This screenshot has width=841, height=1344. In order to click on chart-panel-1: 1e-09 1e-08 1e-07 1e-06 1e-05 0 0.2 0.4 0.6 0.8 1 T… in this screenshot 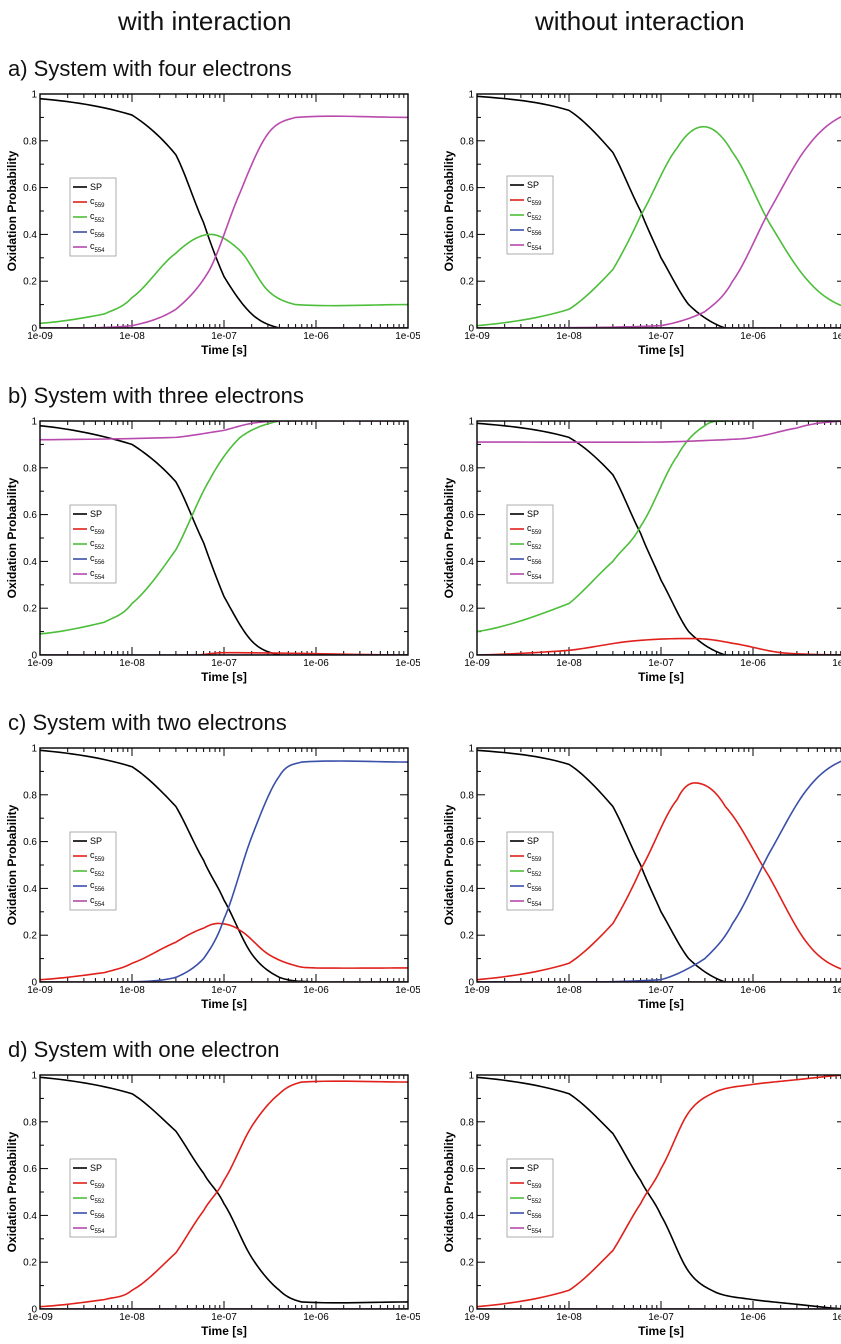, I will do `click(639, 223)`.